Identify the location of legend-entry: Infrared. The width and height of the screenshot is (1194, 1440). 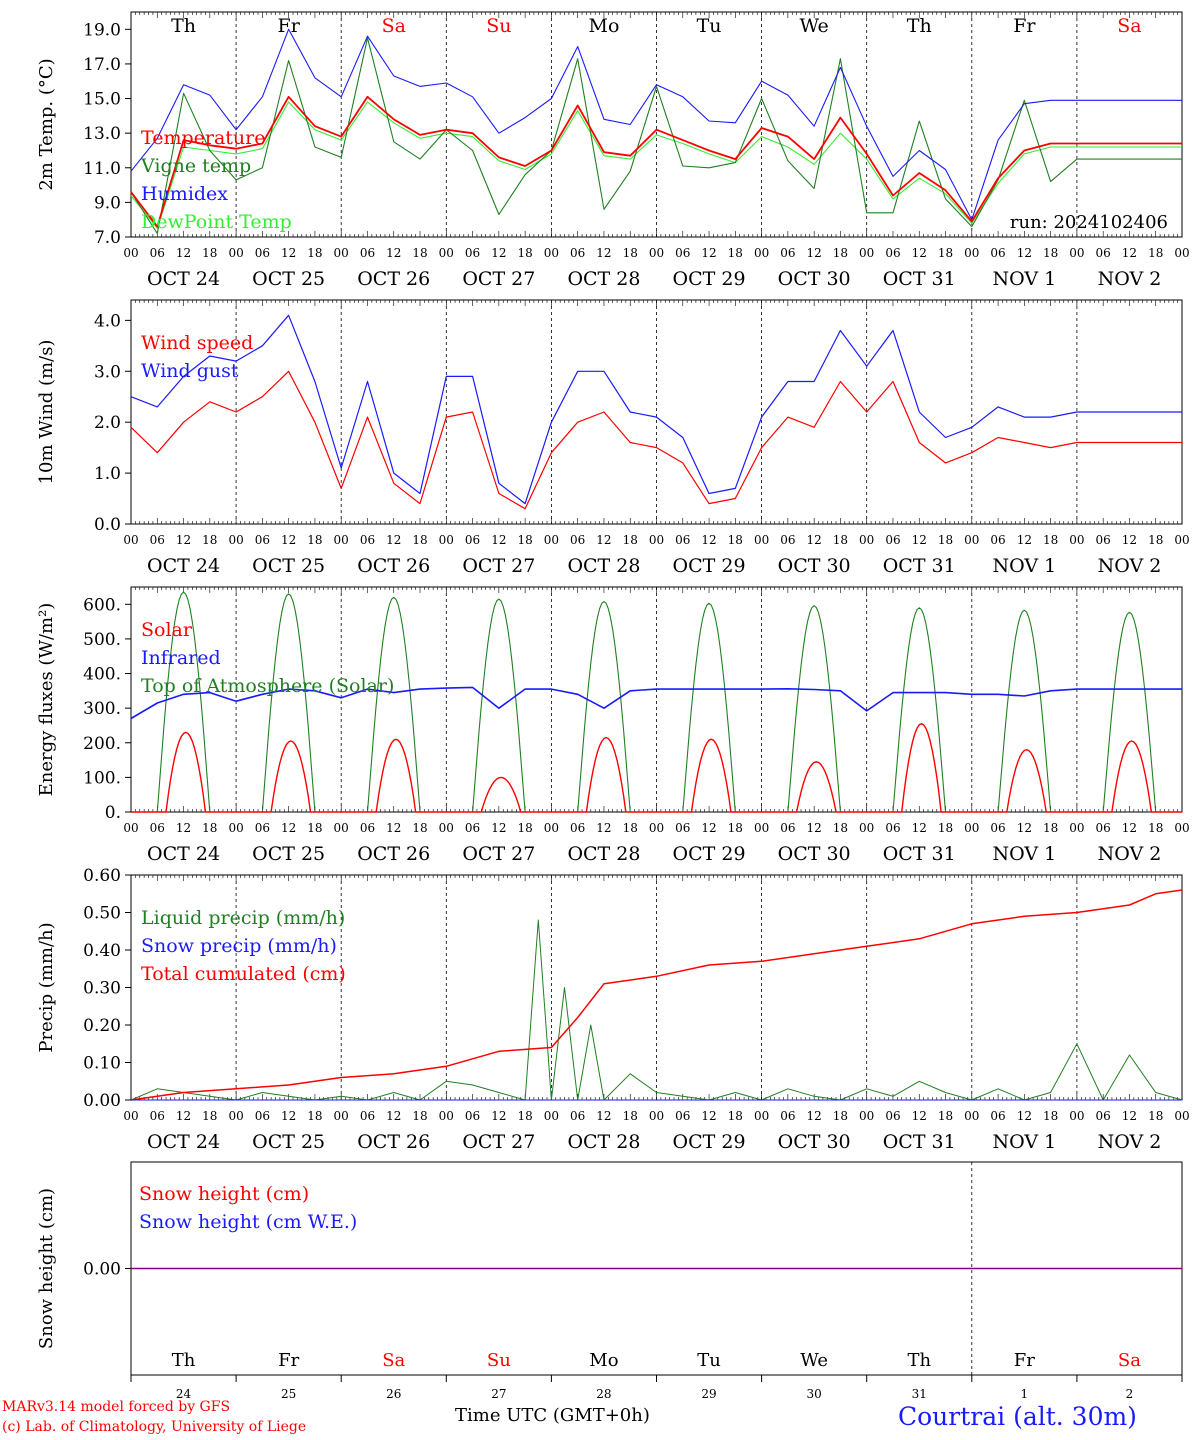
(181, 658).